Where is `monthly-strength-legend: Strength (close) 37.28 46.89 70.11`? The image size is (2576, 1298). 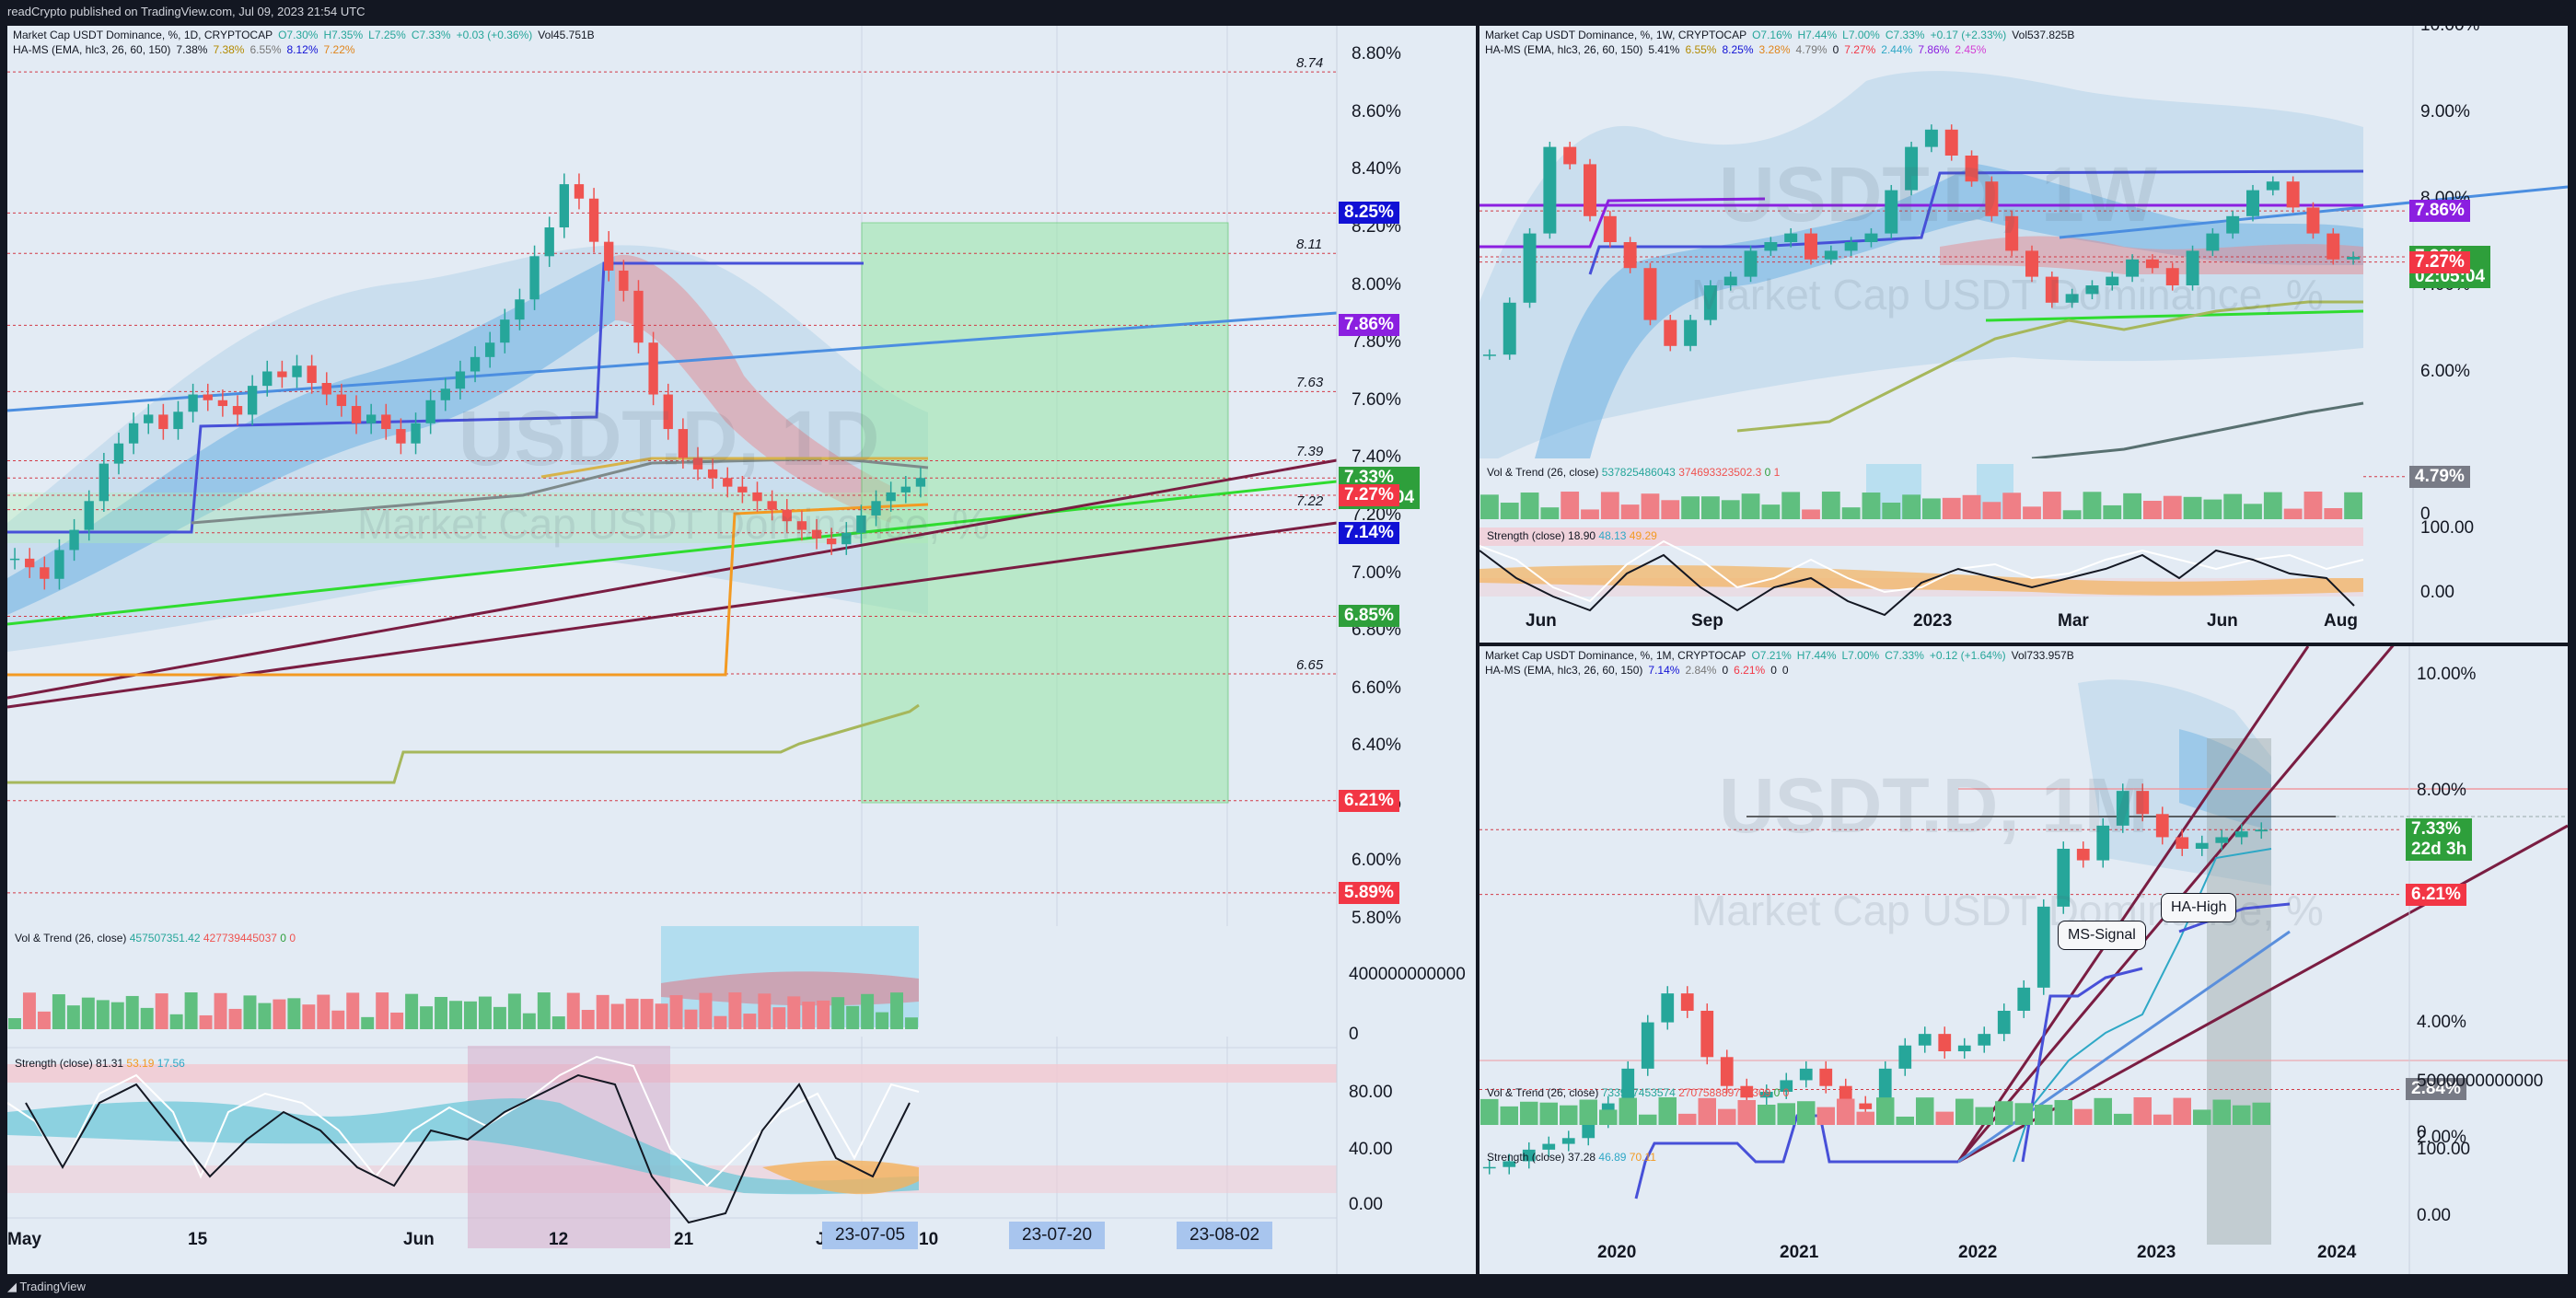 monthly-strength-legend: Strength (close) 37.28 46.89 70.11 is located at coordinates (1571, 1157).